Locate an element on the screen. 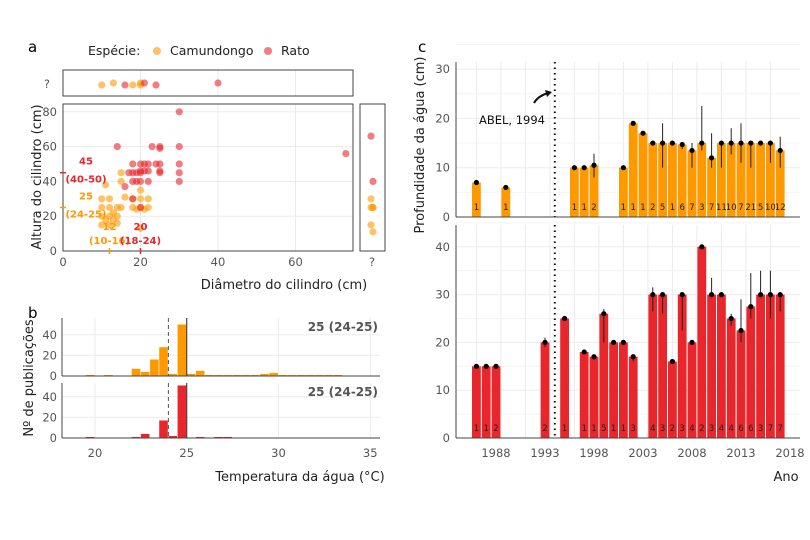 Image resolution: width=810 pixels, height=540 pixels. bar-count-label: 6 is located at coordinates (681, 208).